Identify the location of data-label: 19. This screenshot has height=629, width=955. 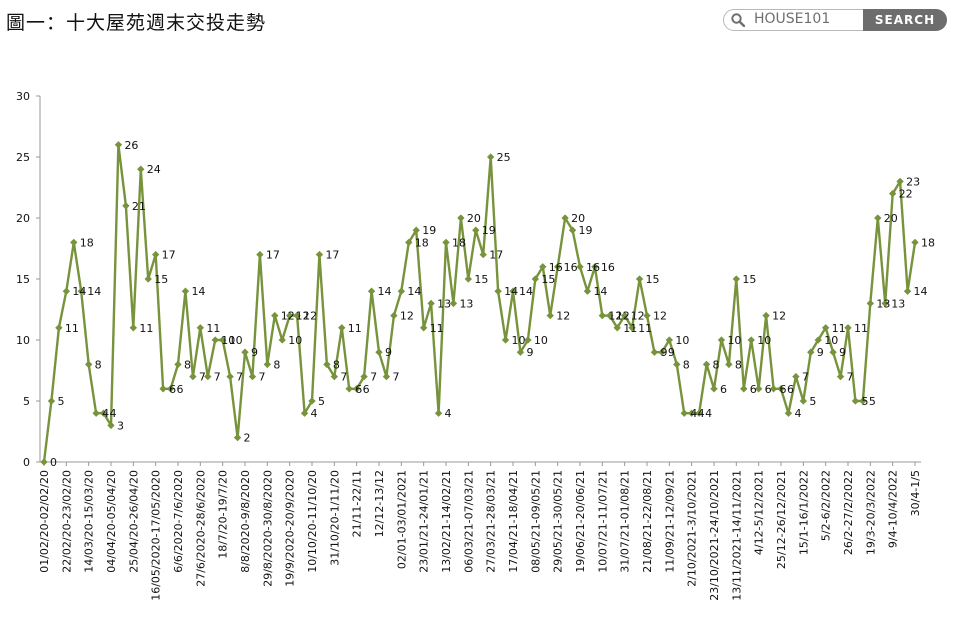
(429, 230).